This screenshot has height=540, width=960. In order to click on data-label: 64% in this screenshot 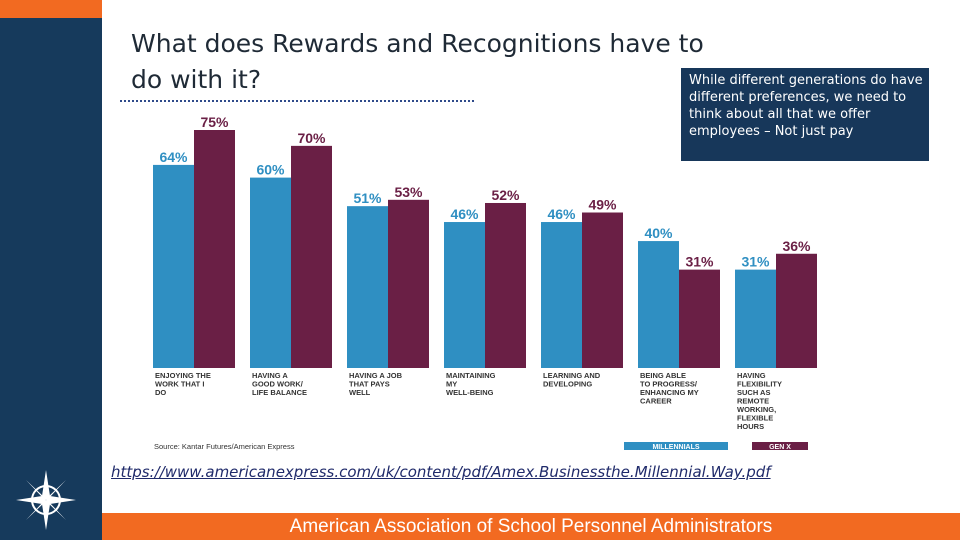, I will do `click(173, 157)`.